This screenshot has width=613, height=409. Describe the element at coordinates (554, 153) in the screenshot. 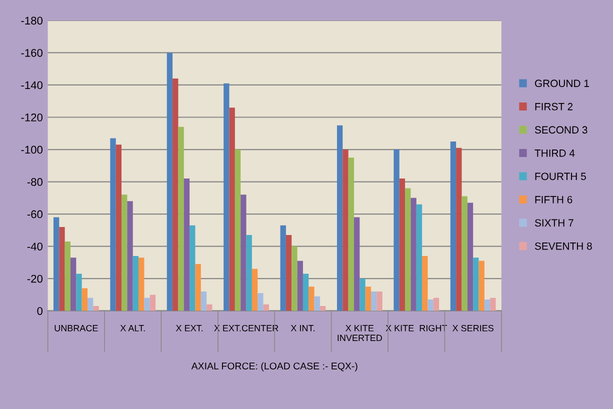

I see `legend-label: THIRD 4` at that location.